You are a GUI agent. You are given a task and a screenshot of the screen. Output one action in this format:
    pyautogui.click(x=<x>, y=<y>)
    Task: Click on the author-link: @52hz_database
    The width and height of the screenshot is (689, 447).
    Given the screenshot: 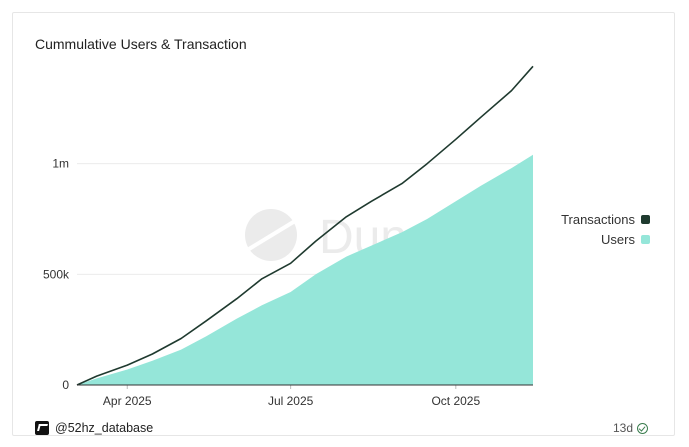 What is the action you would take?
    pyautogui.click(x=94, y=428)
    